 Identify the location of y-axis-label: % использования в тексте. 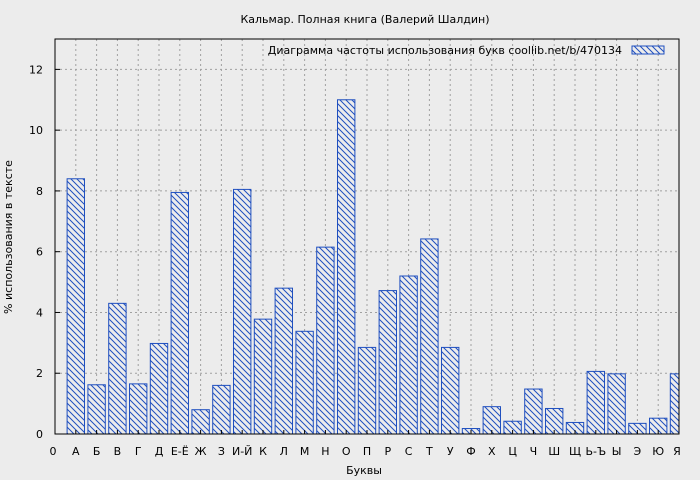
(8, 237).